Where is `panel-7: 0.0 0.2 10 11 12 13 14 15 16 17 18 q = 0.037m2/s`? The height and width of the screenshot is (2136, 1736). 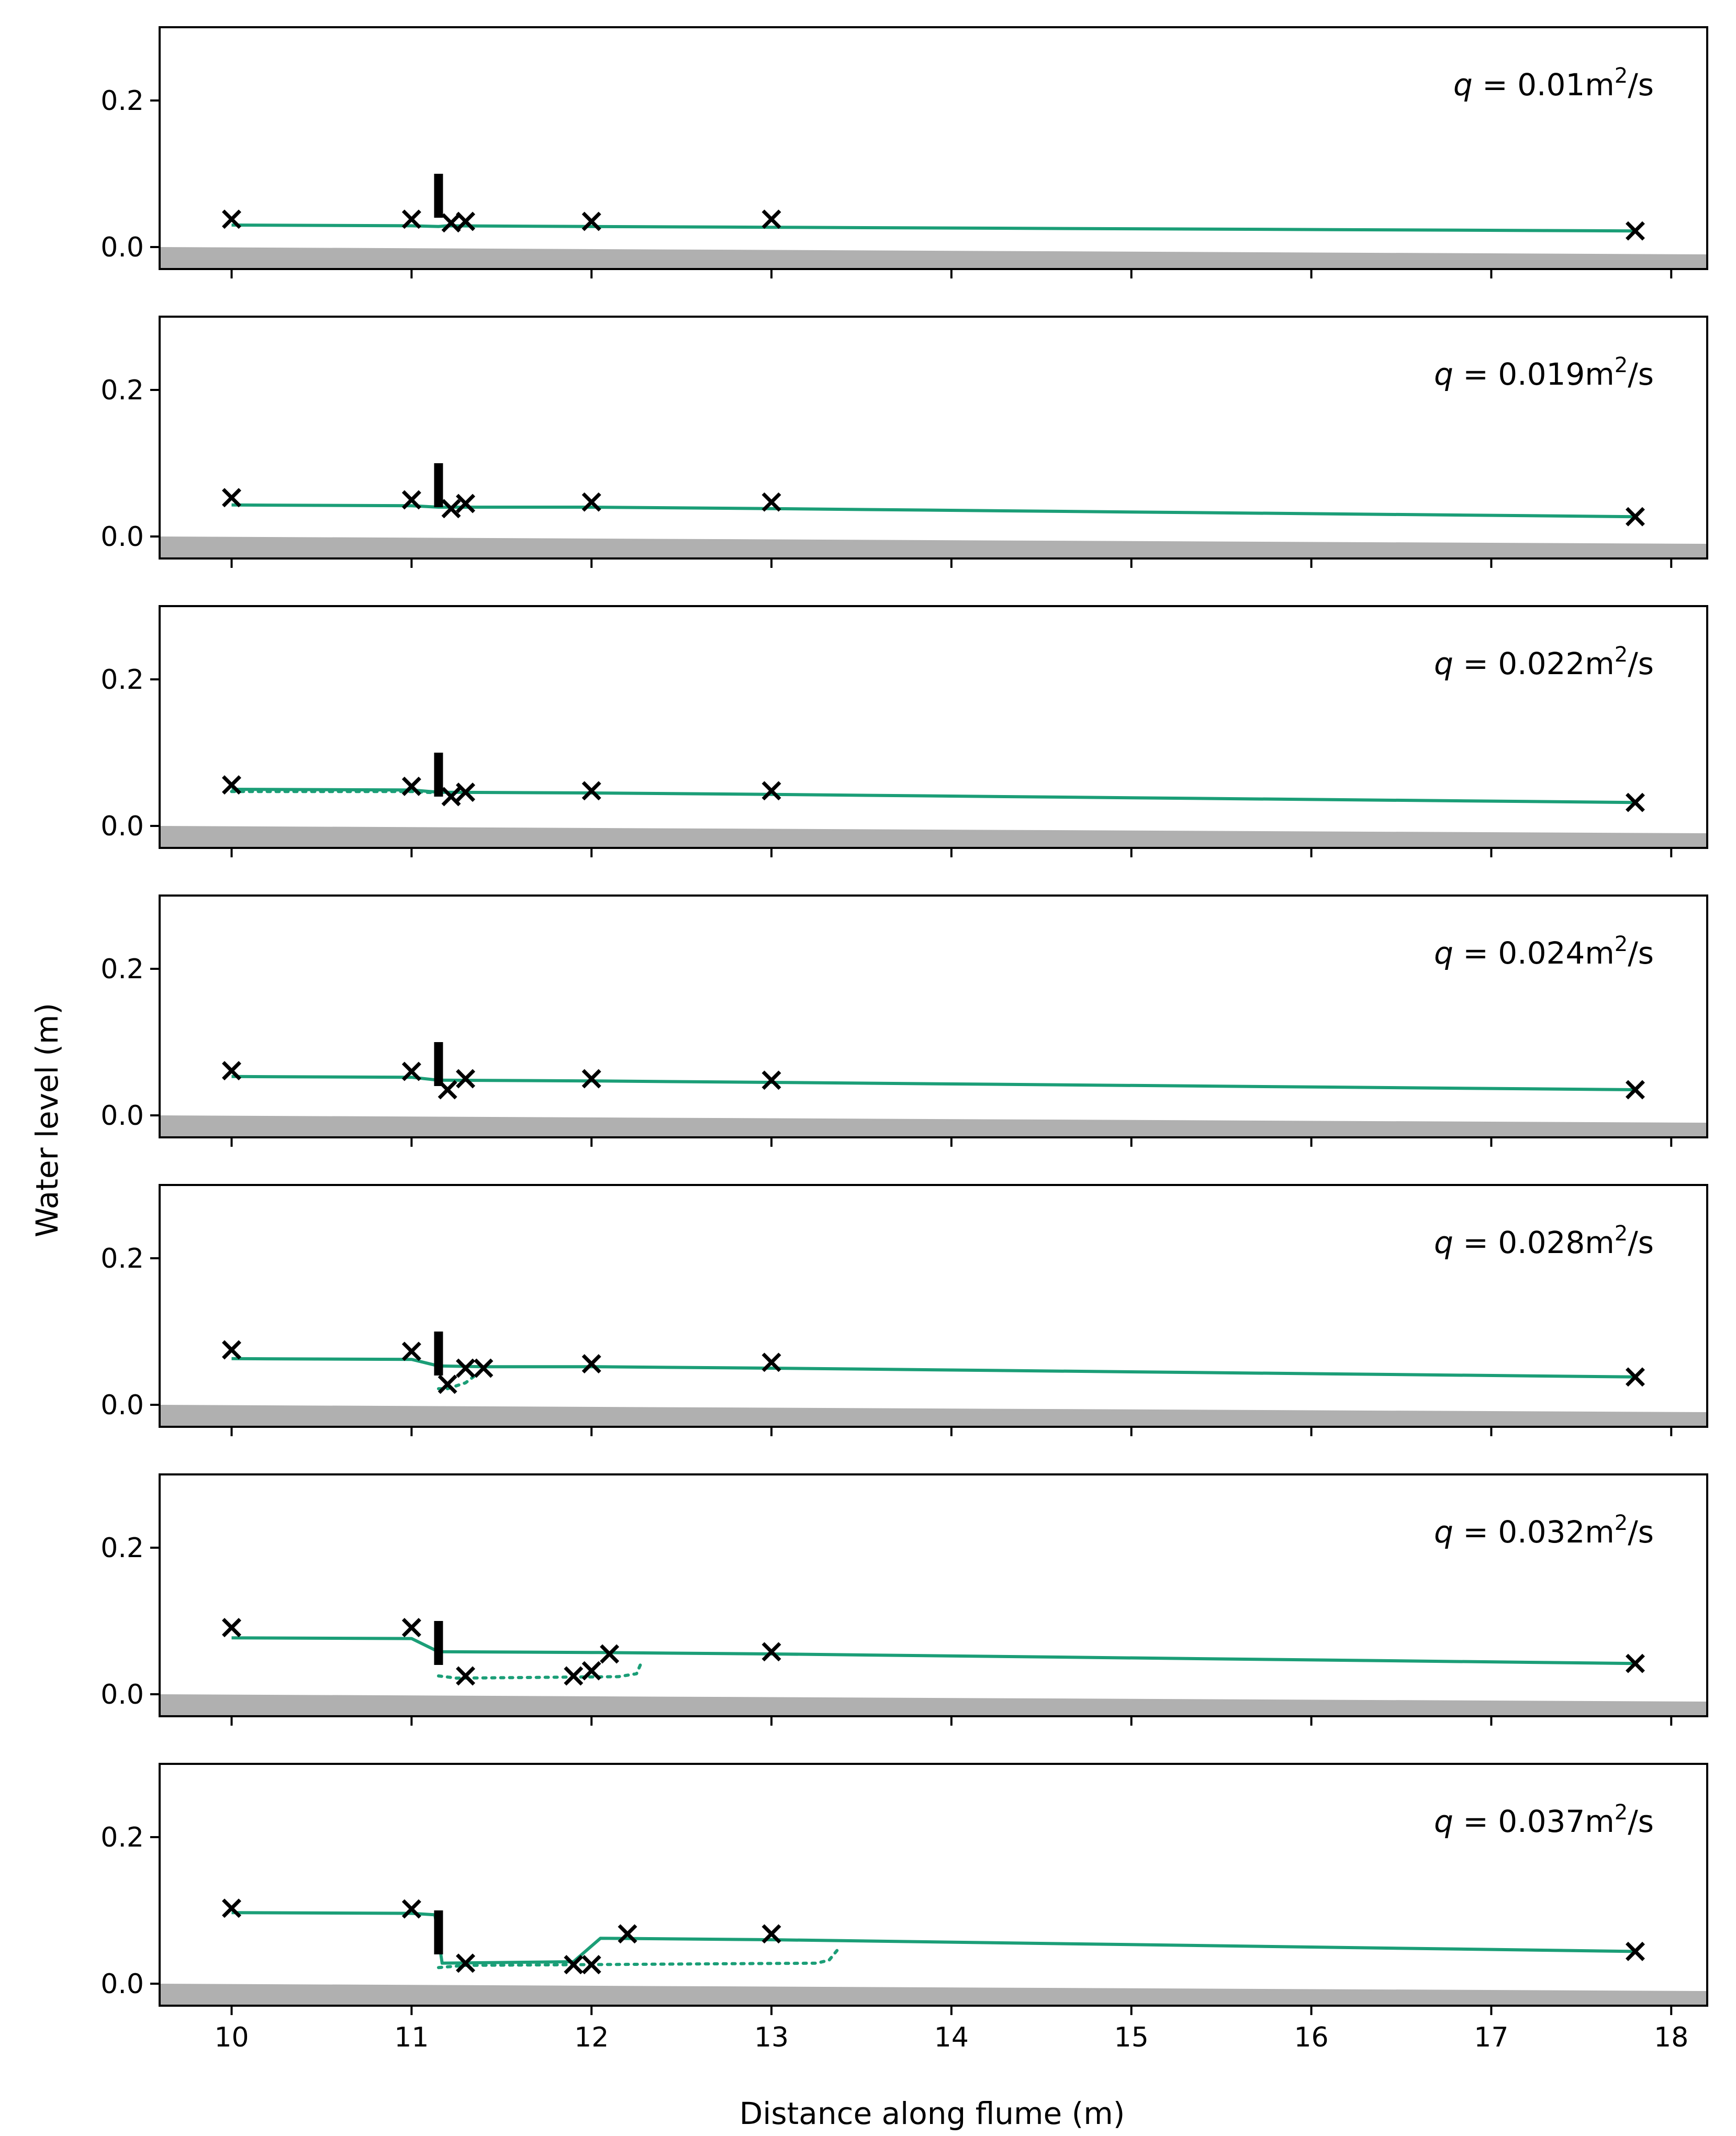 panel-7: 0.0 0.2 10 11 12 13 14 15 16 17 18 q = 0.037m2/s is located at coordinates (904, 1908).